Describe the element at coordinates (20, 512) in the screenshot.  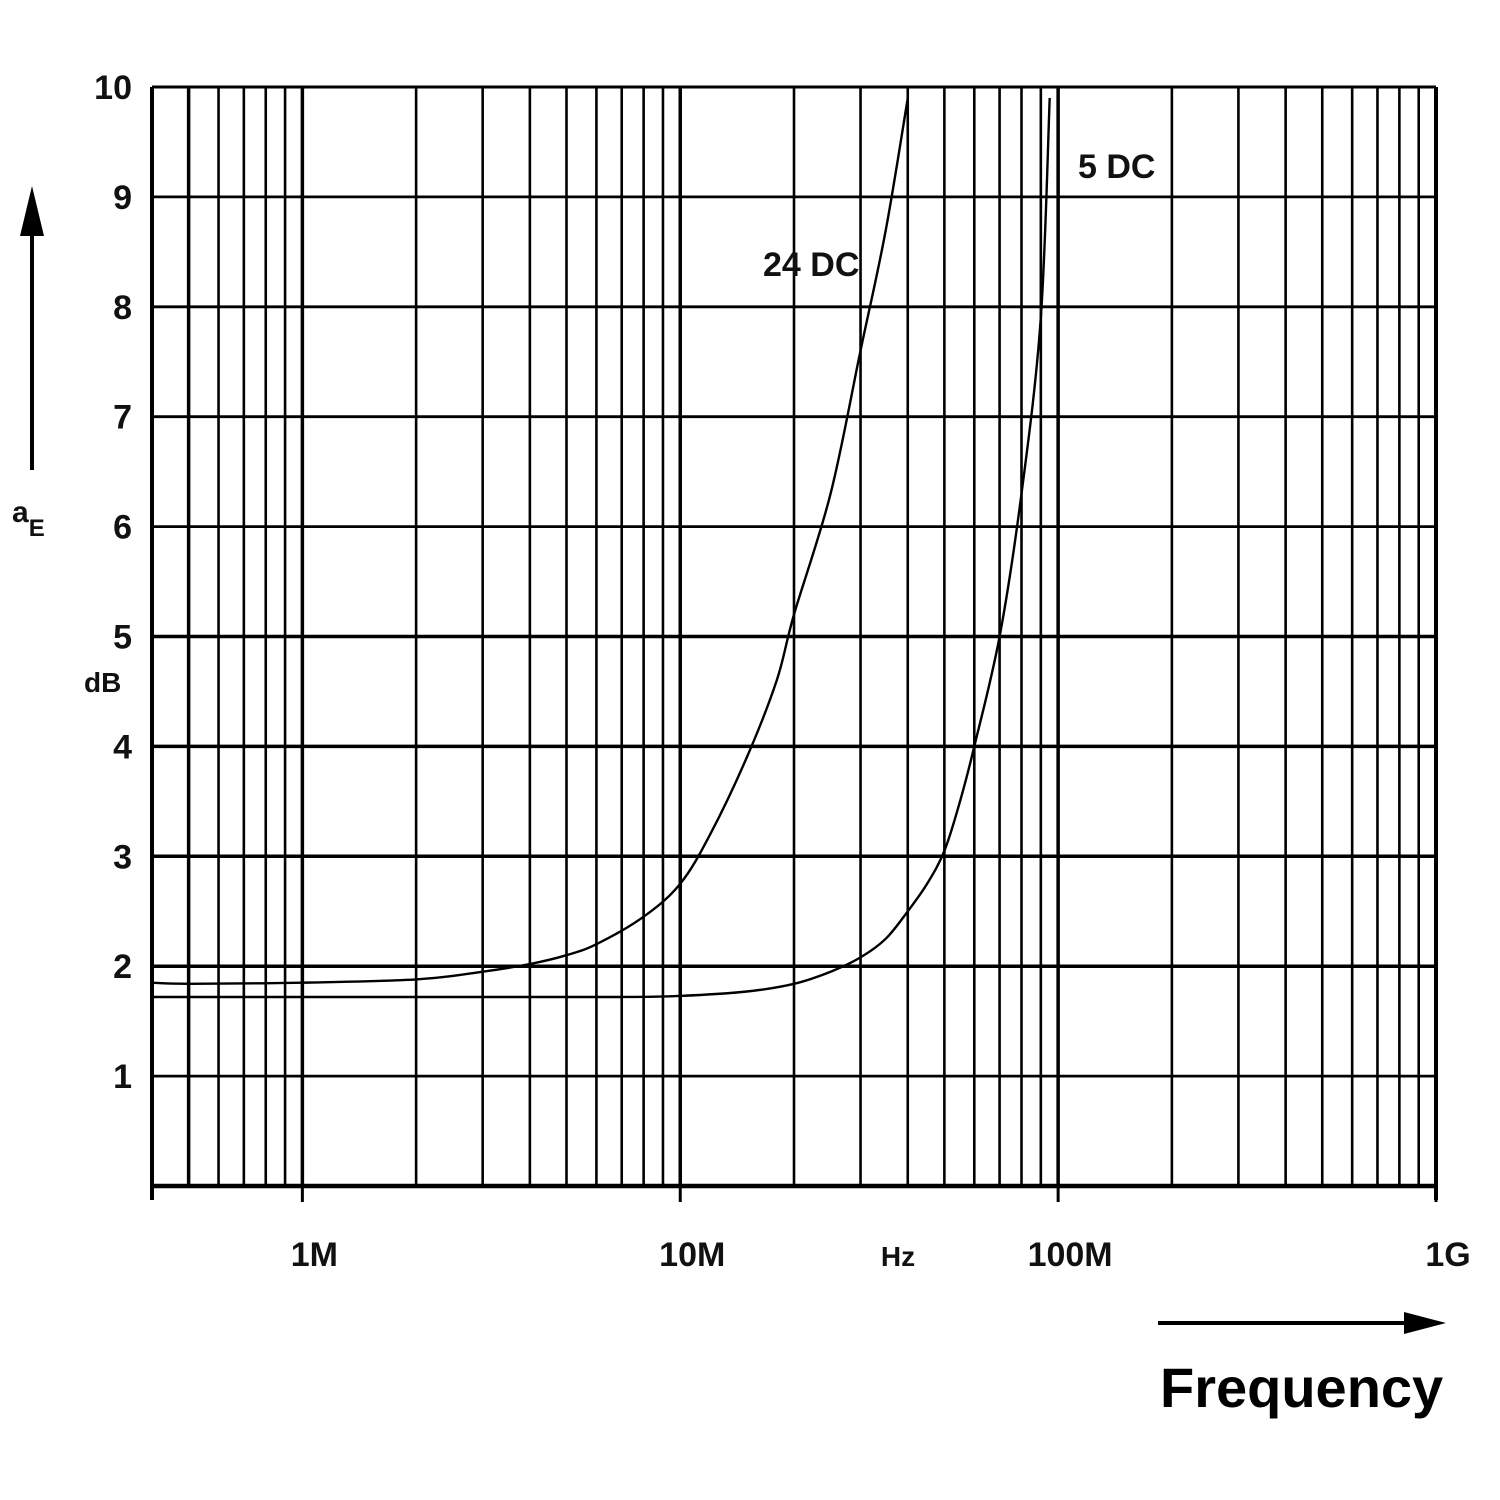
I see `y-axis-label-main: a` at that location.